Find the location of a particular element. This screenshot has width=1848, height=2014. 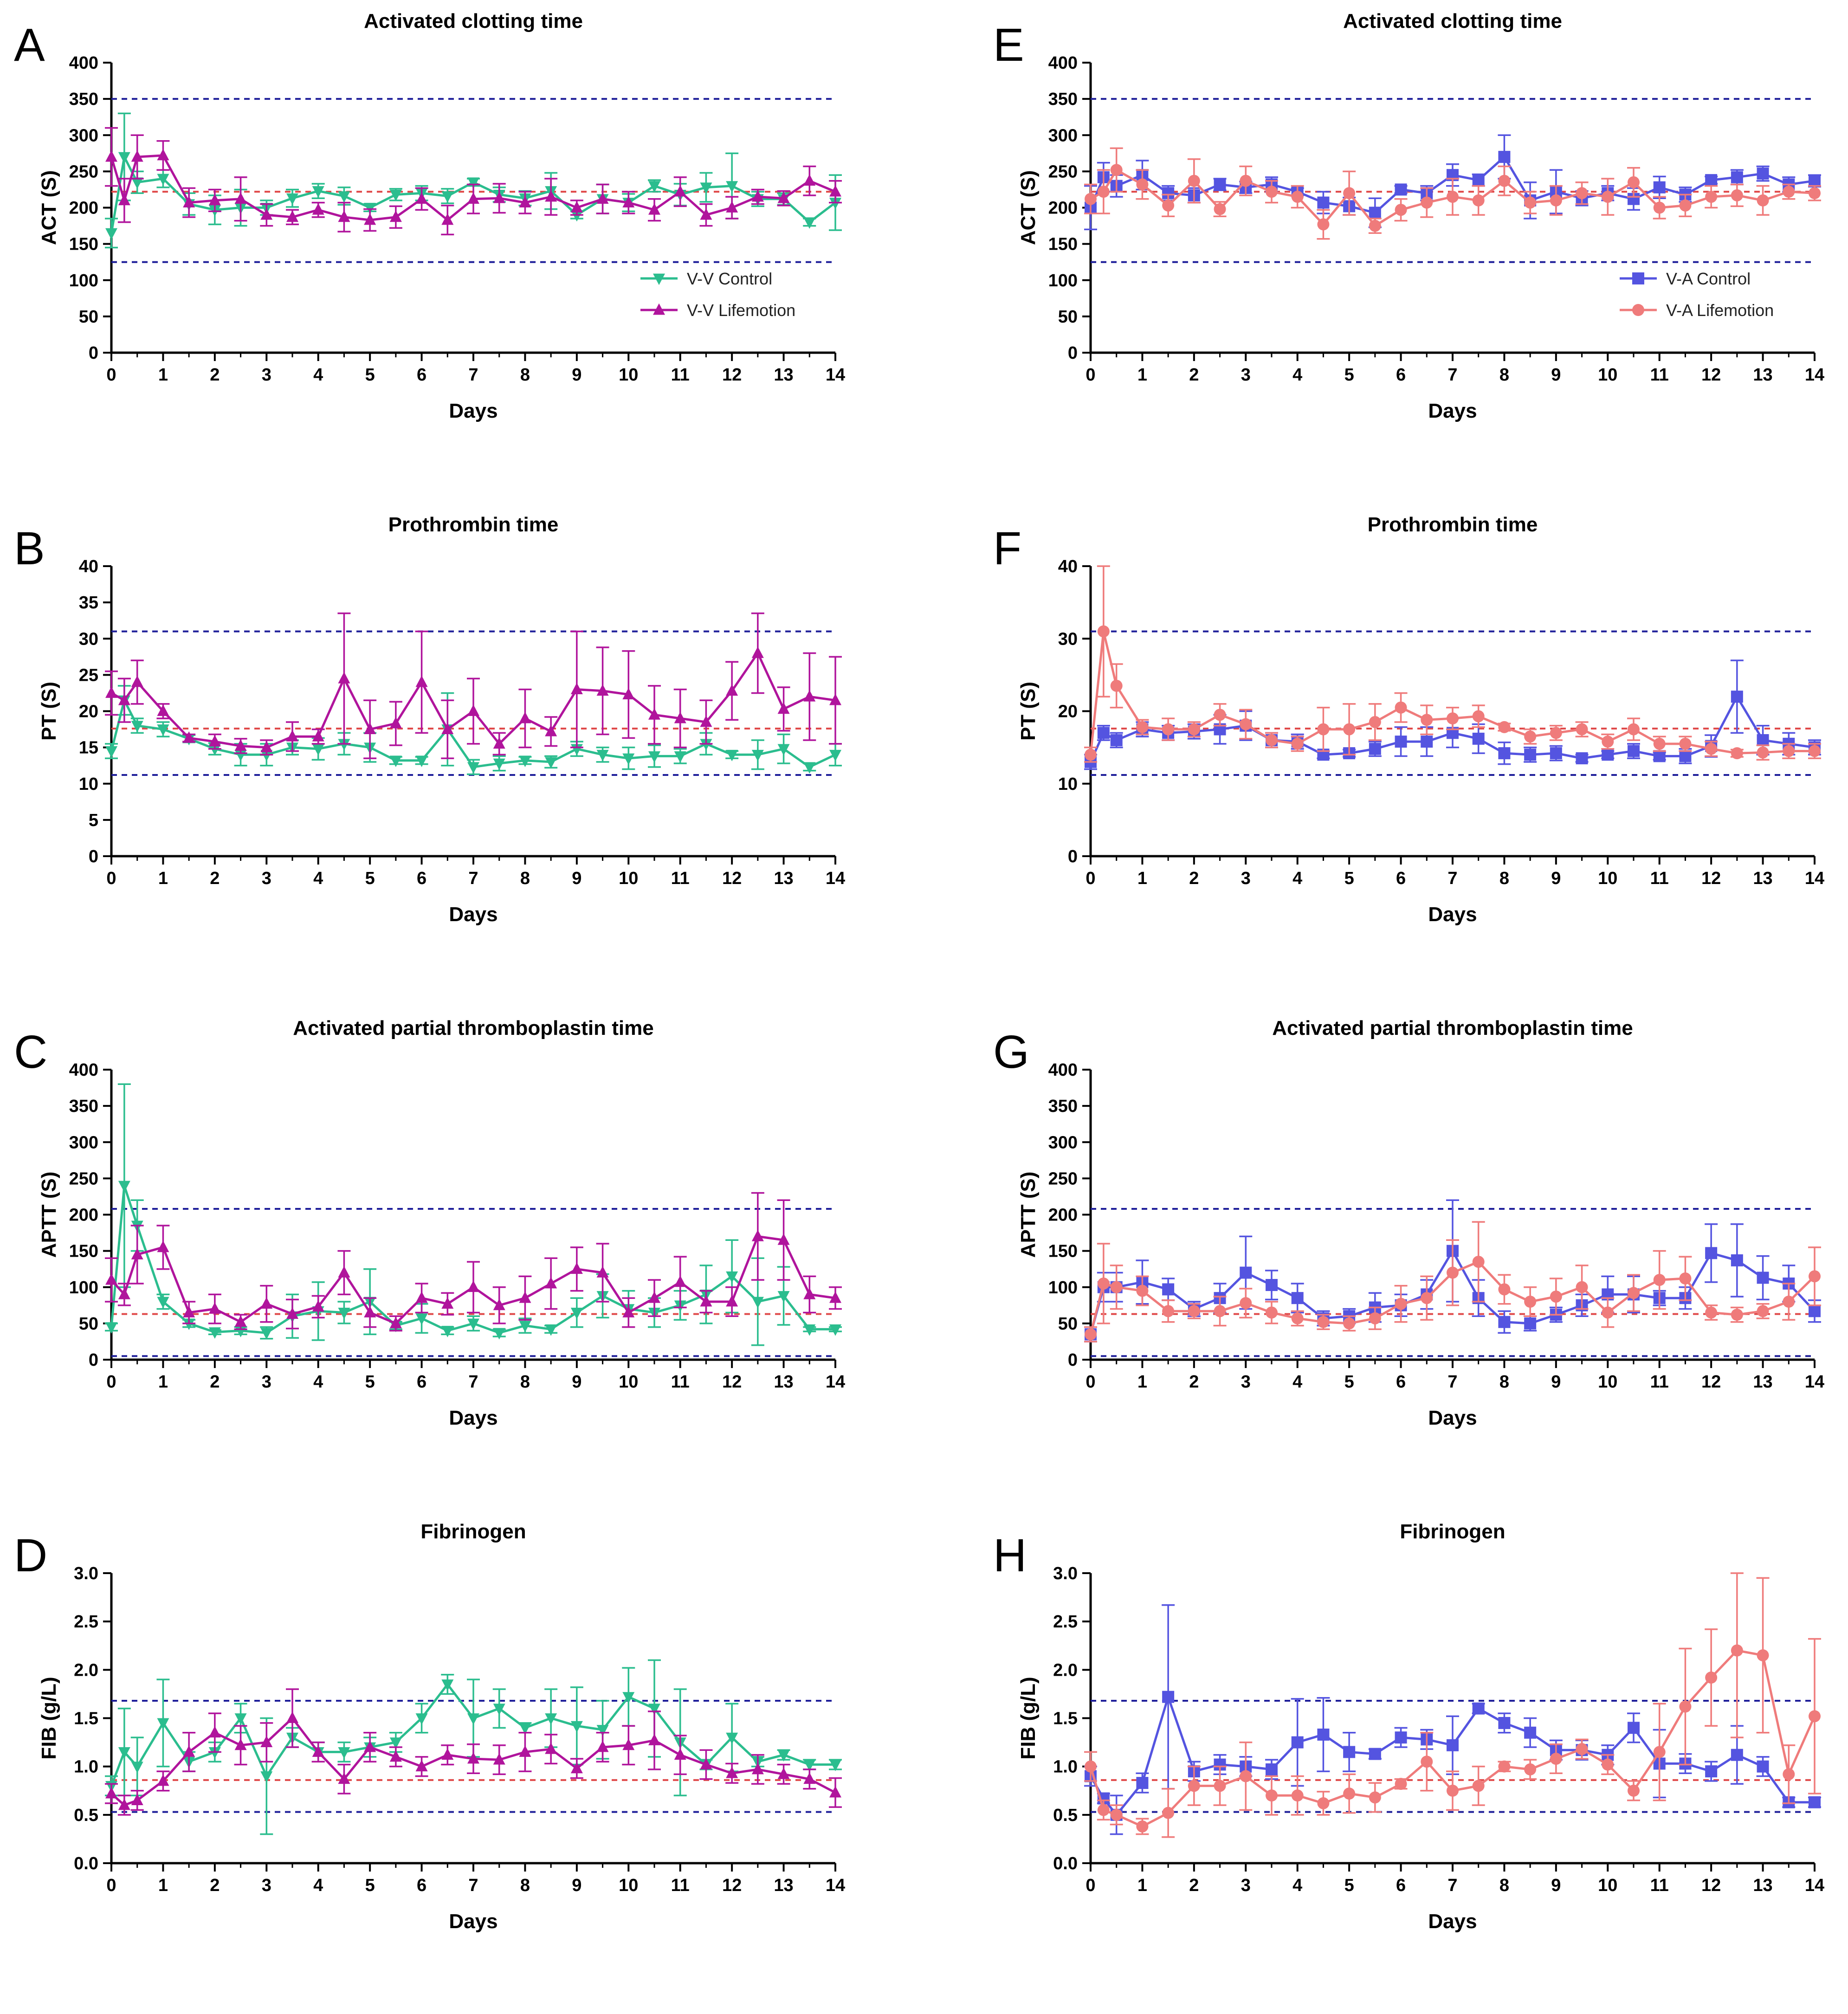

legend-label: V-V Lifemotion is located at coordinates (741, 310).